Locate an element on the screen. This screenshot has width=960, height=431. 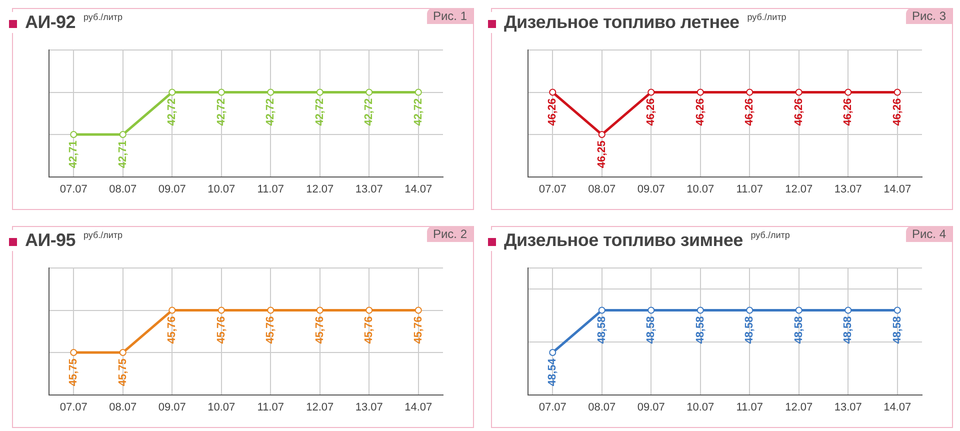
data-label: 48,54 is located at coordinates (552, 372).